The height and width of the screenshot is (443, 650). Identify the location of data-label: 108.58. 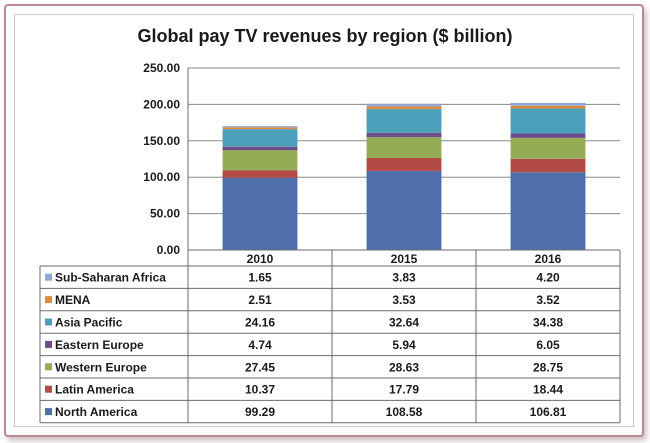
(404, 412).